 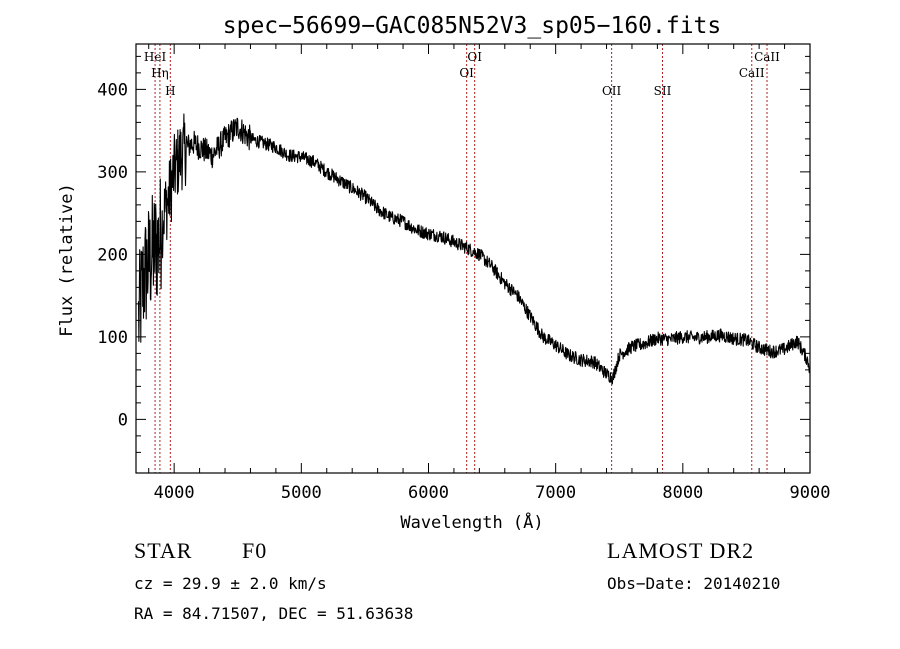 I want to click on line-marker-label: Hη, so click(x=160, y=73).